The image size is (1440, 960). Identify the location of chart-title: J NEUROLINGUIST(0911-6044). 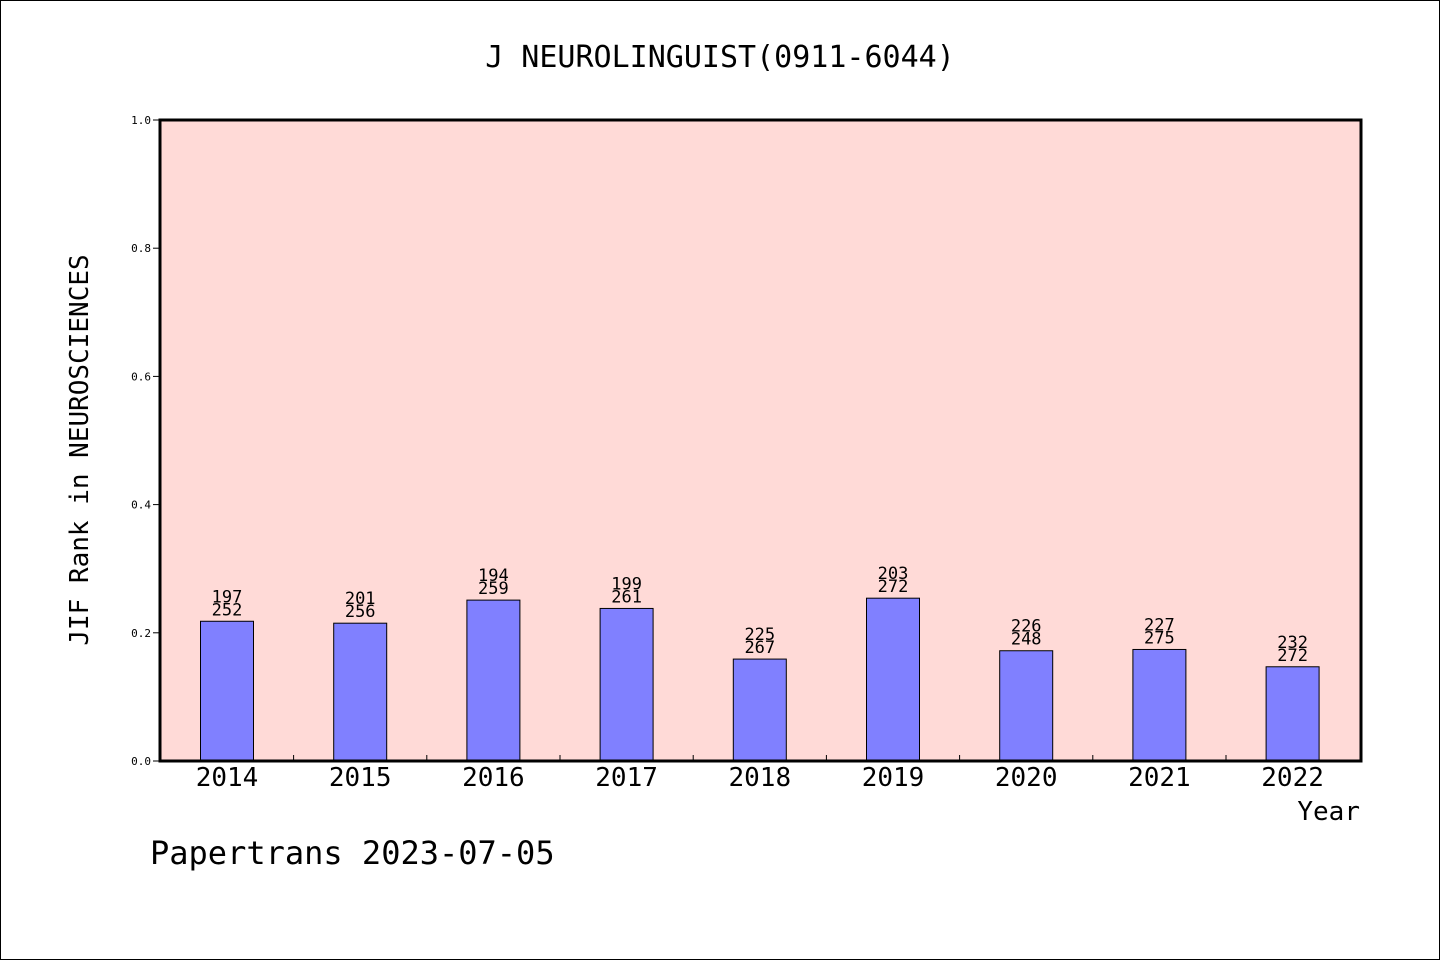
(720, 57).